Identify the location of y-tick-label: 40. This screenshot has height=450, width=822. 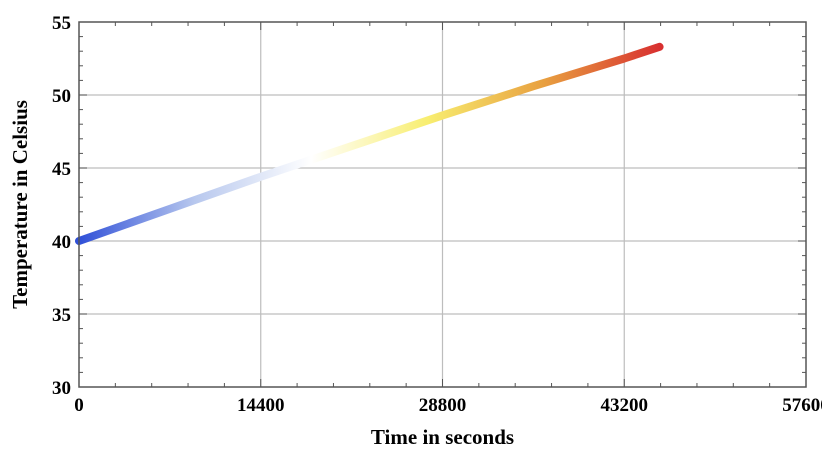
(61, 242).